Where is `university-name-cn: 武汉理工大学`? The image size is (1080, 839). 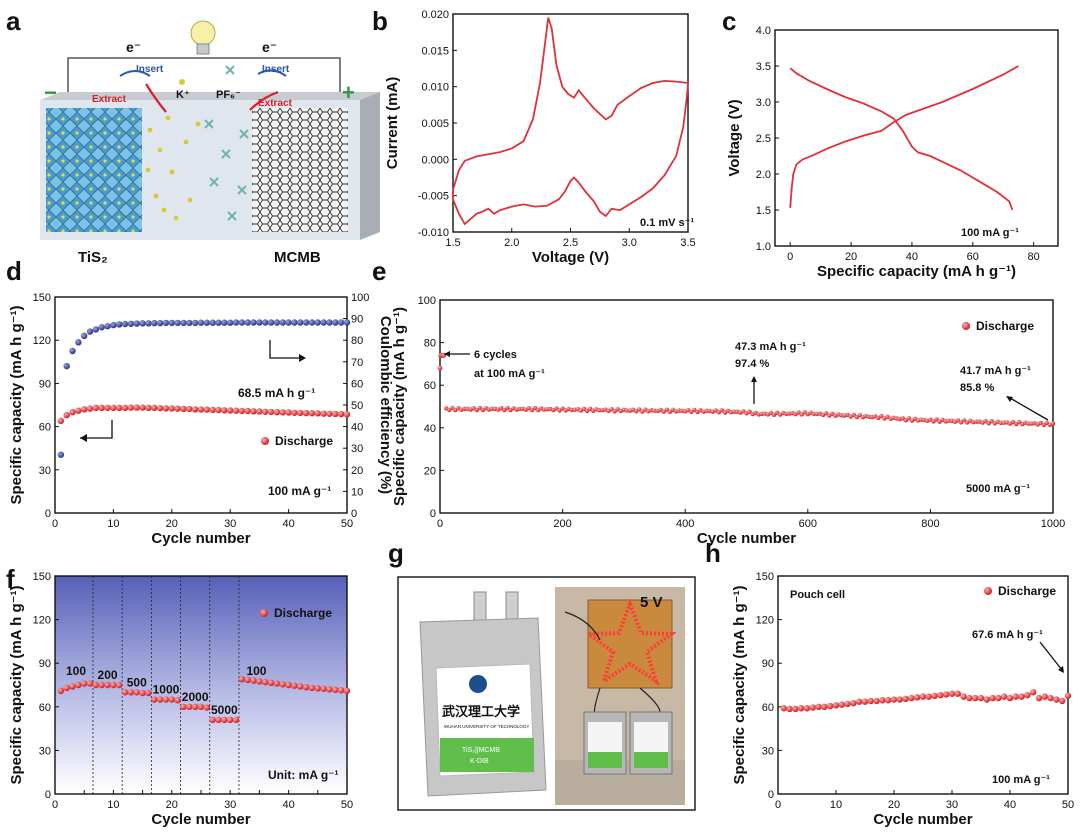 university-name-cn: 武汉理工大学 is located at coordinates (481, 711).